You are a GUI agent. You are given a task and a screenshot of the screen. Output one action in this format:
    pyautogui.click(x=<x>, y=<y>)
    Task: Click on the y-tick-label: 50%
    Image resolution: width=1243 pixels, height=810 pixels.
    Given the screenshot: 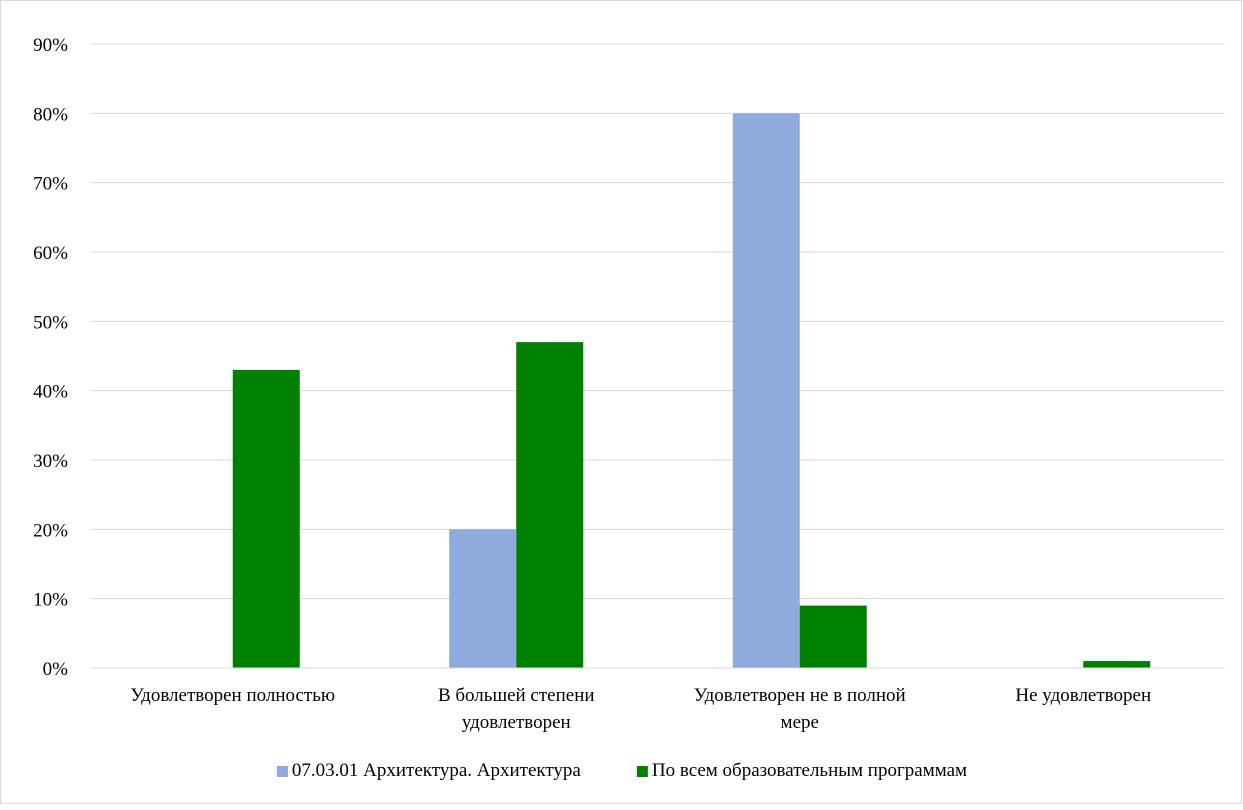 What is the action you would take?
    pyautogui.click(x=50, y=322)
    